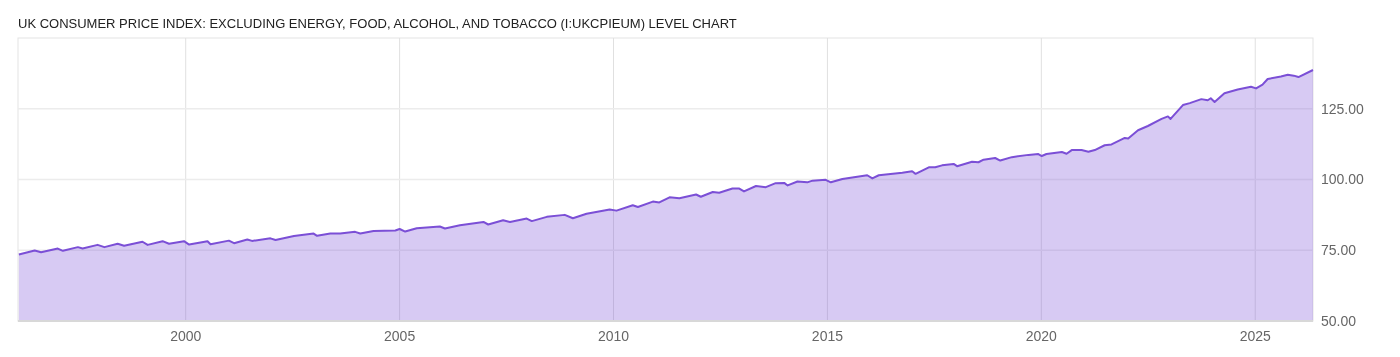 The height and width of the screenshot is (357, 1400). Describe the element at coordinates (400, 336) in the screenshot. I see `x-tick-label: 2005` at that location.